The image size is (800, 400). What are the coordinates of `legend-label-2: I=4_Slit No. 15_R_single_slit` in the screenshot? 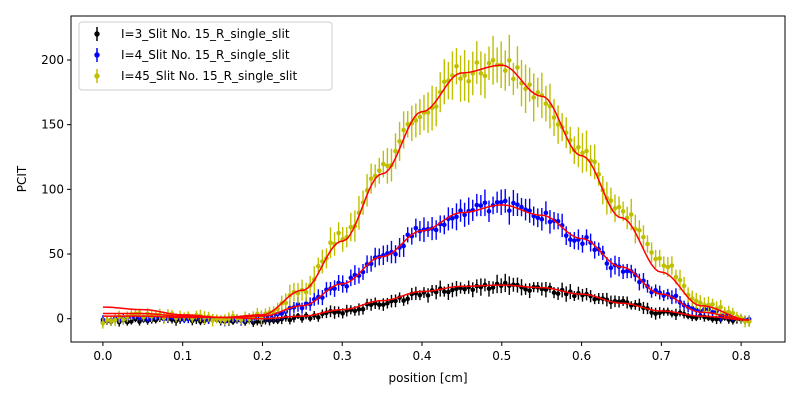 It's located at (205, 55).